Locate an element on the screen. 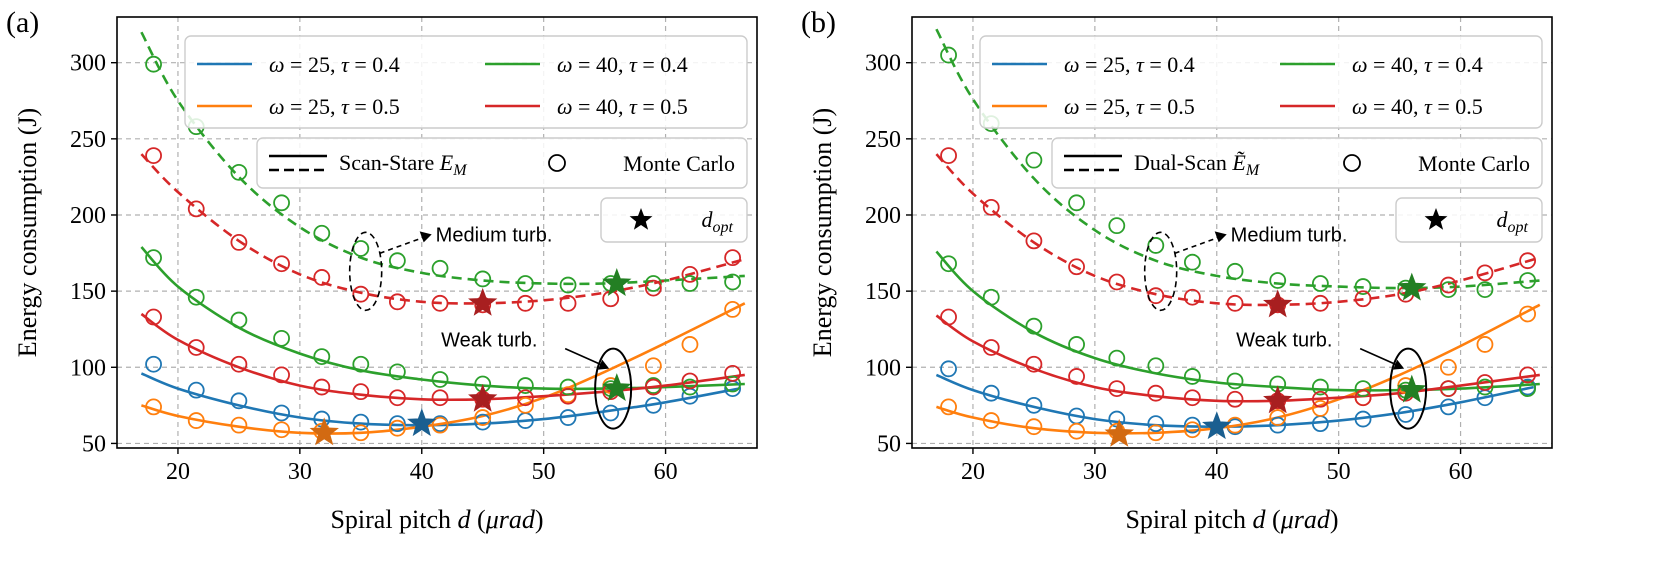  y-tick-label: 250 is located at coordinates (883, 140).